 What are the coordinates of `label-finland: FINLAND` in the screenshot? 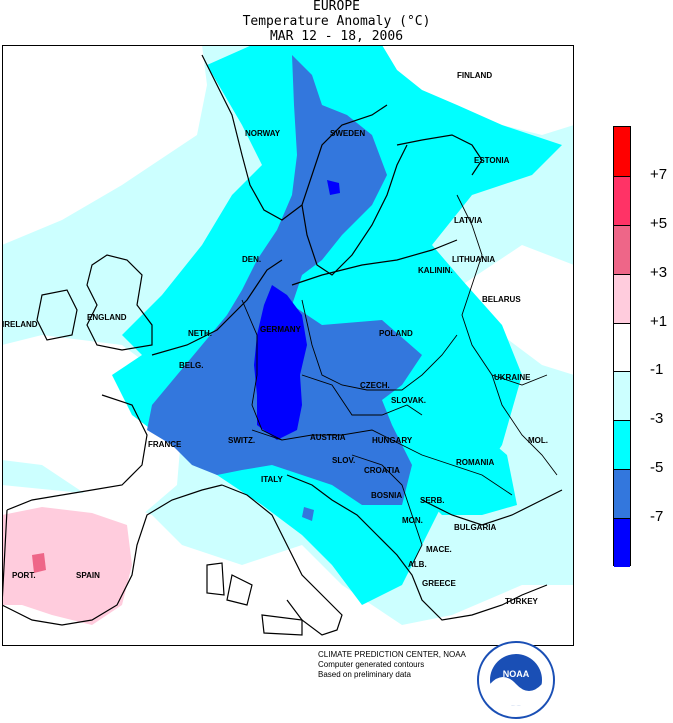 It's located at (474, 75).